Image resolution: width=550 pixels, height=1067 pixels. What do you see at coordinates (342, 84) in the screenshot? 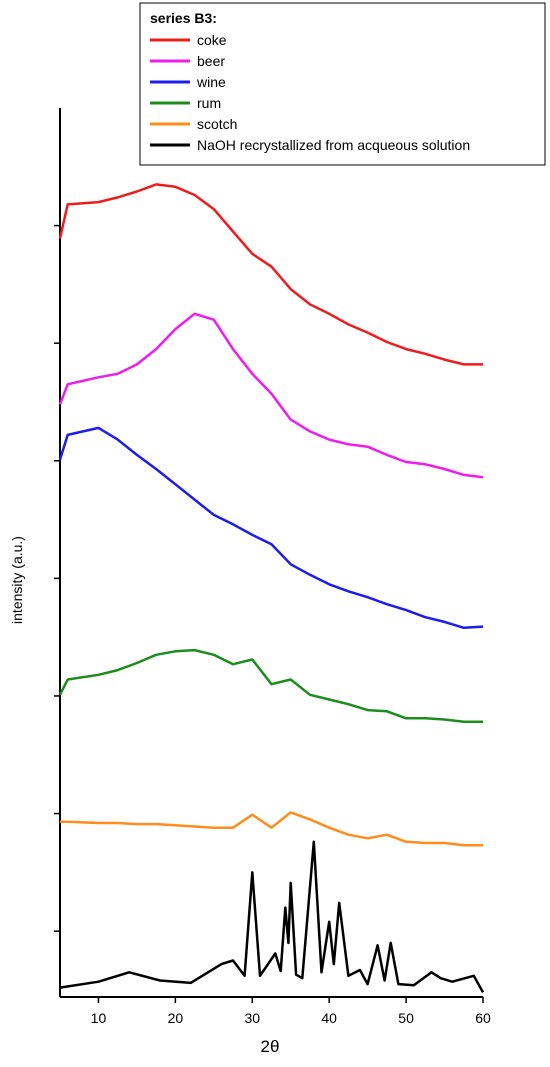
I see `legend-box` at bounding box center [342, 84].